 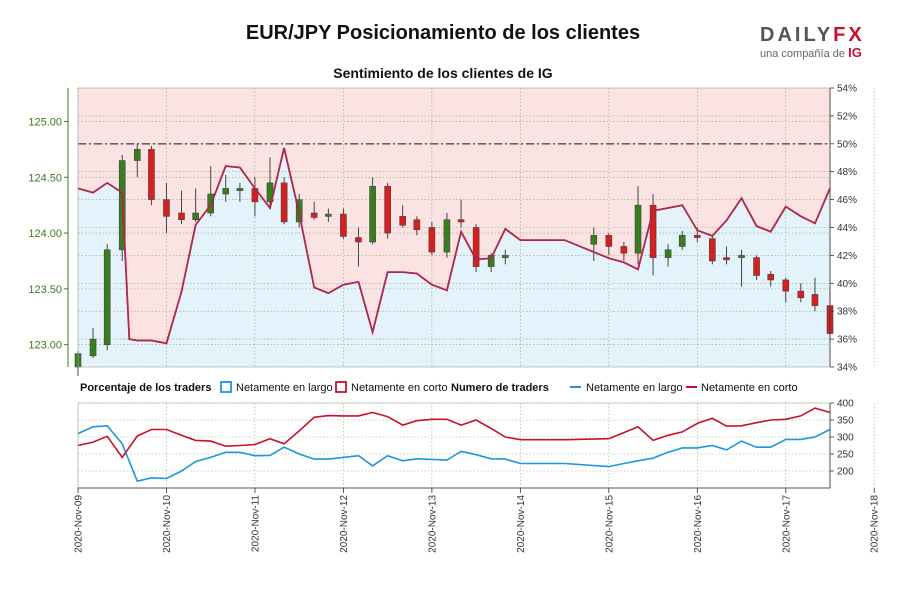 What do you see at coordinates (845, 438) in the screenshot?
I see `lower-y-tick-label: 300` at bounding box center [845, 438].